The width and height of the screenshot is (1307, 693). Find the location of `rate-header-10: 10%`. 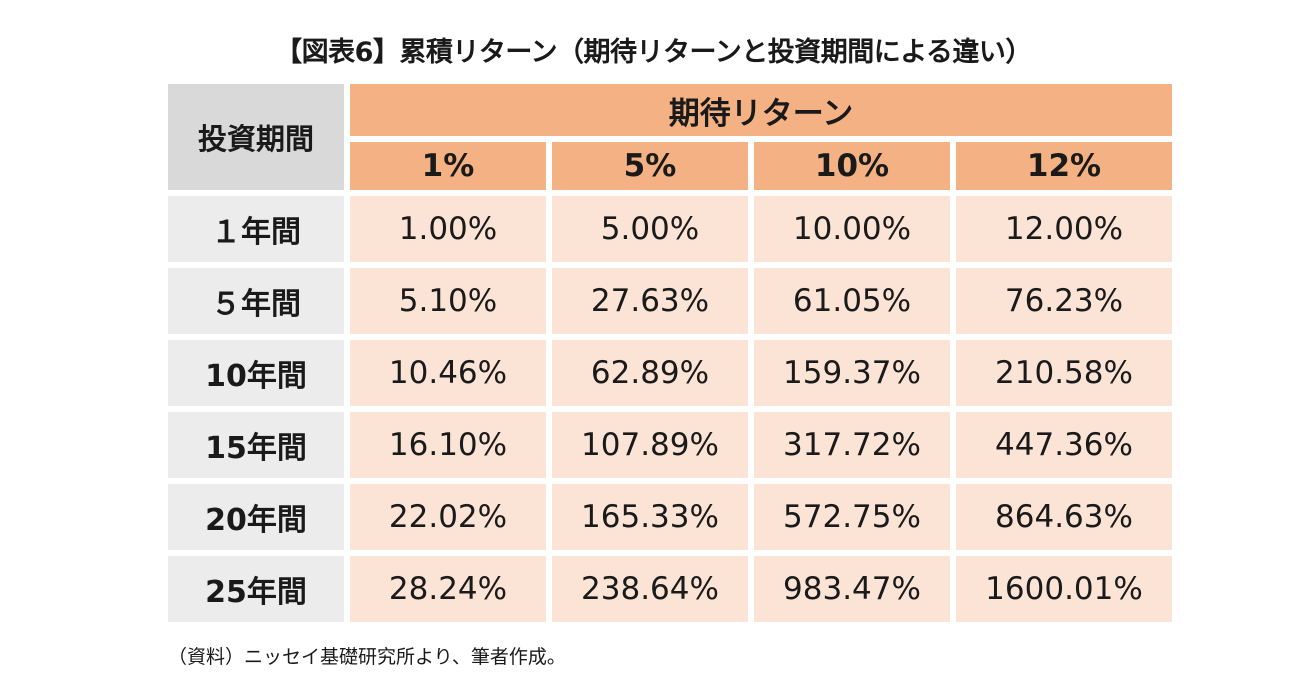

rate-header-10: 10% is located at coordinates (852, 166).